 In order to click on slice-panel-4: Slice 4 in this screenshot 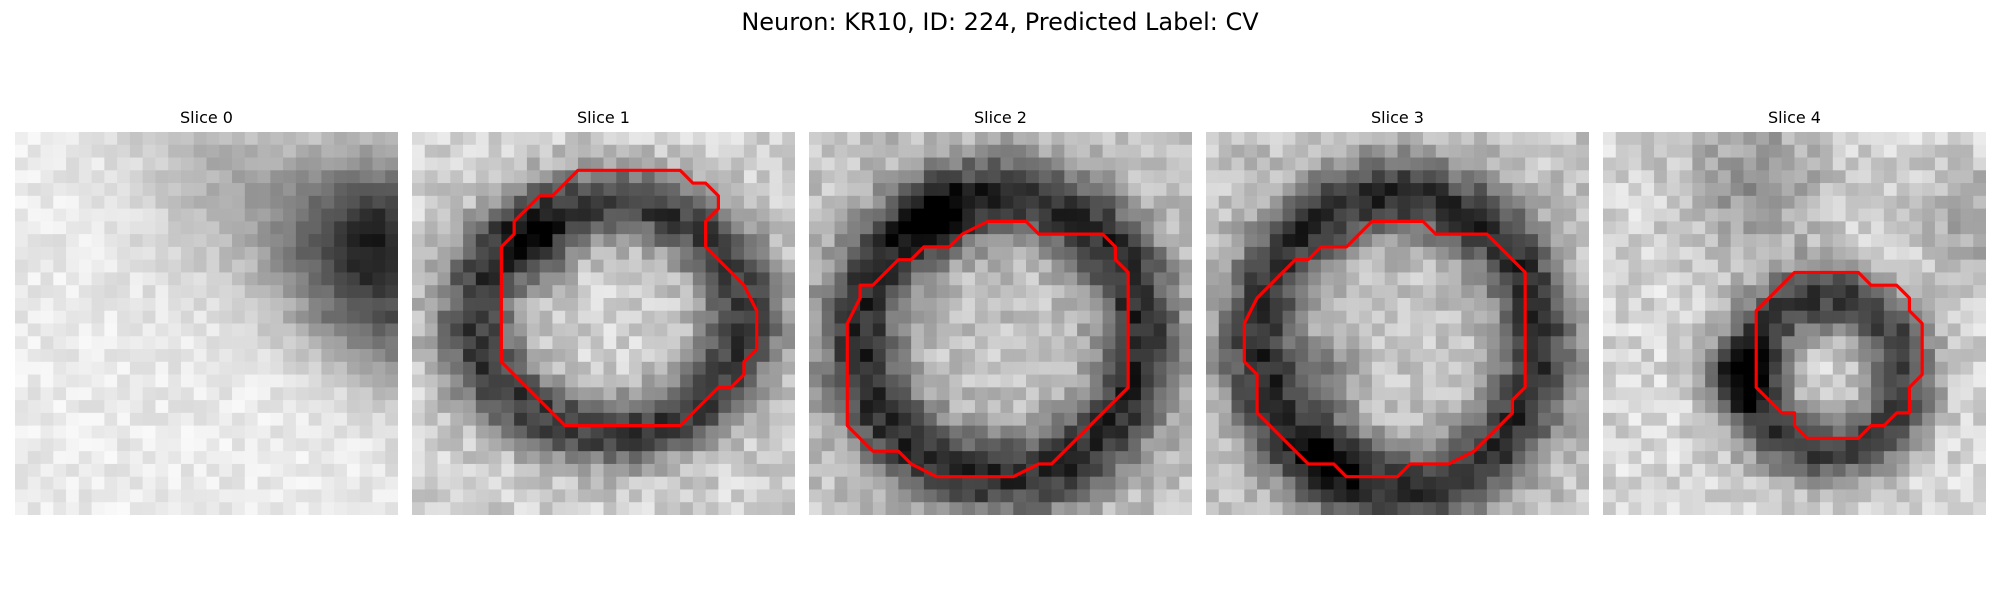, I will do `click(1794, 311)`.